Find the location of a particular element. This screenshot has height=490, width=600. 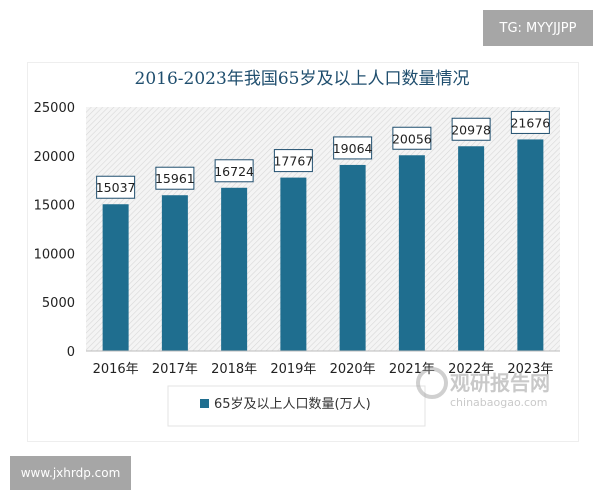

x-tick-label: 2019年 is located at coordinates (293, 369).